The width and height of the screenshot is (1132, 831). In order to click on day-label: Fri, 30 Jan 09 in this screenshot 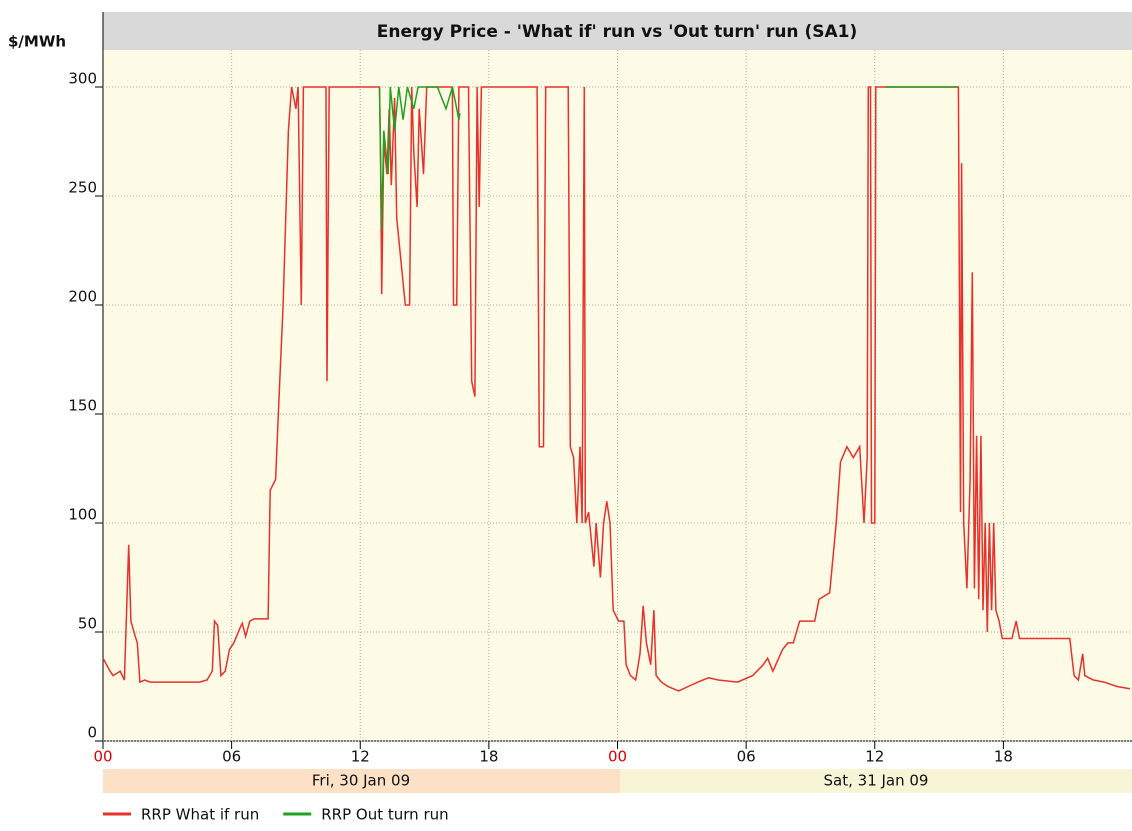, I will do `click(361, 781)`.